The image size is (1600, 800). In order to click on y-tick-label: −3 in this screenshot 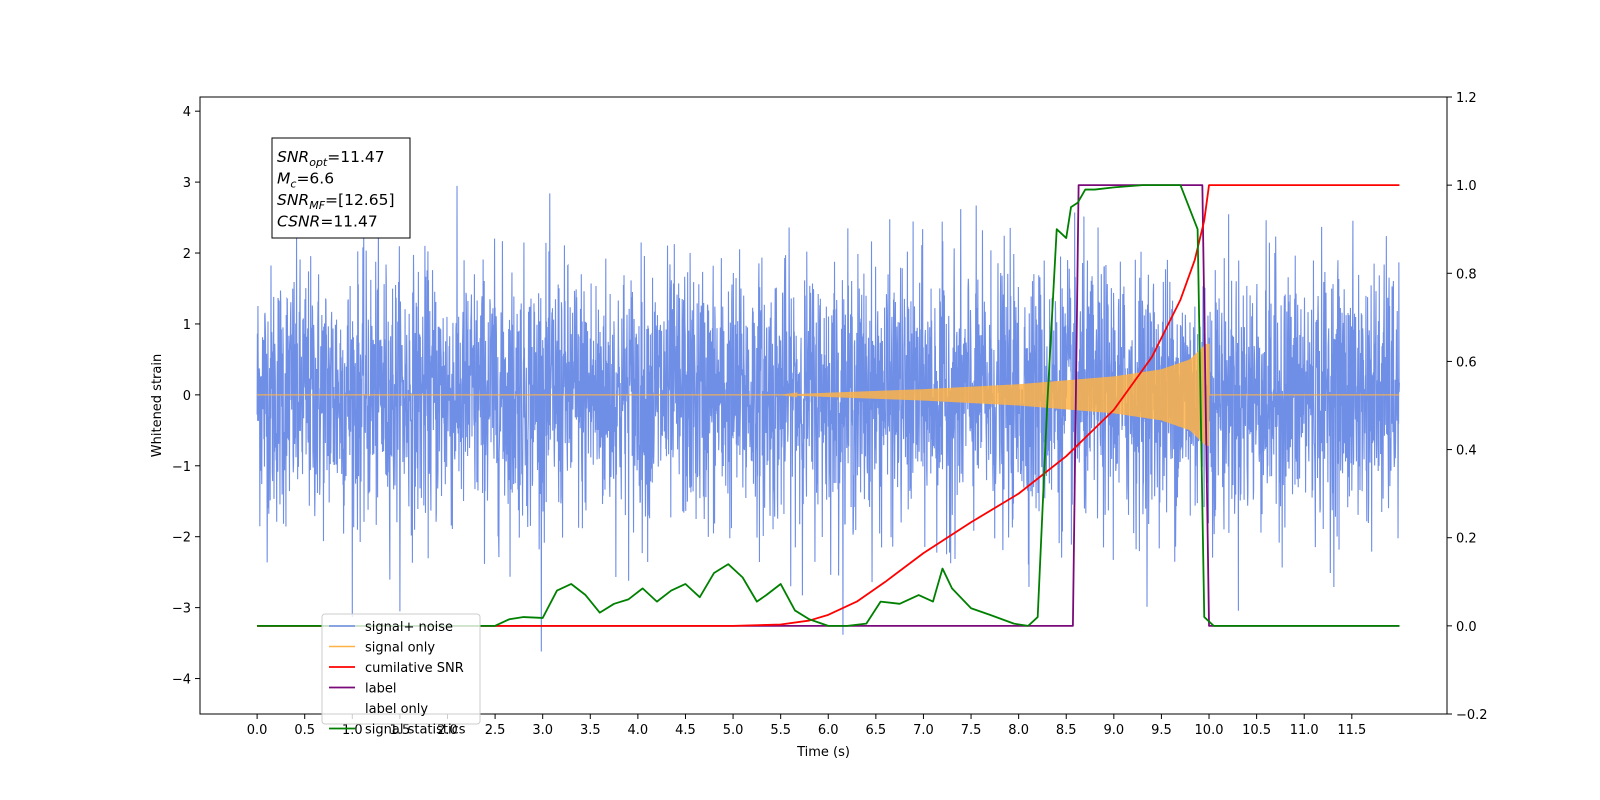, I will do `click(181, 609)`.